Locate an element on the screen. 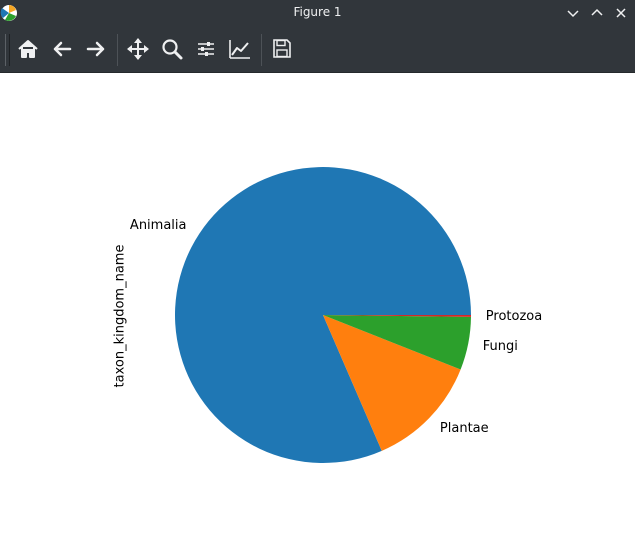  pan-icon is located at coordinates (138, 49).